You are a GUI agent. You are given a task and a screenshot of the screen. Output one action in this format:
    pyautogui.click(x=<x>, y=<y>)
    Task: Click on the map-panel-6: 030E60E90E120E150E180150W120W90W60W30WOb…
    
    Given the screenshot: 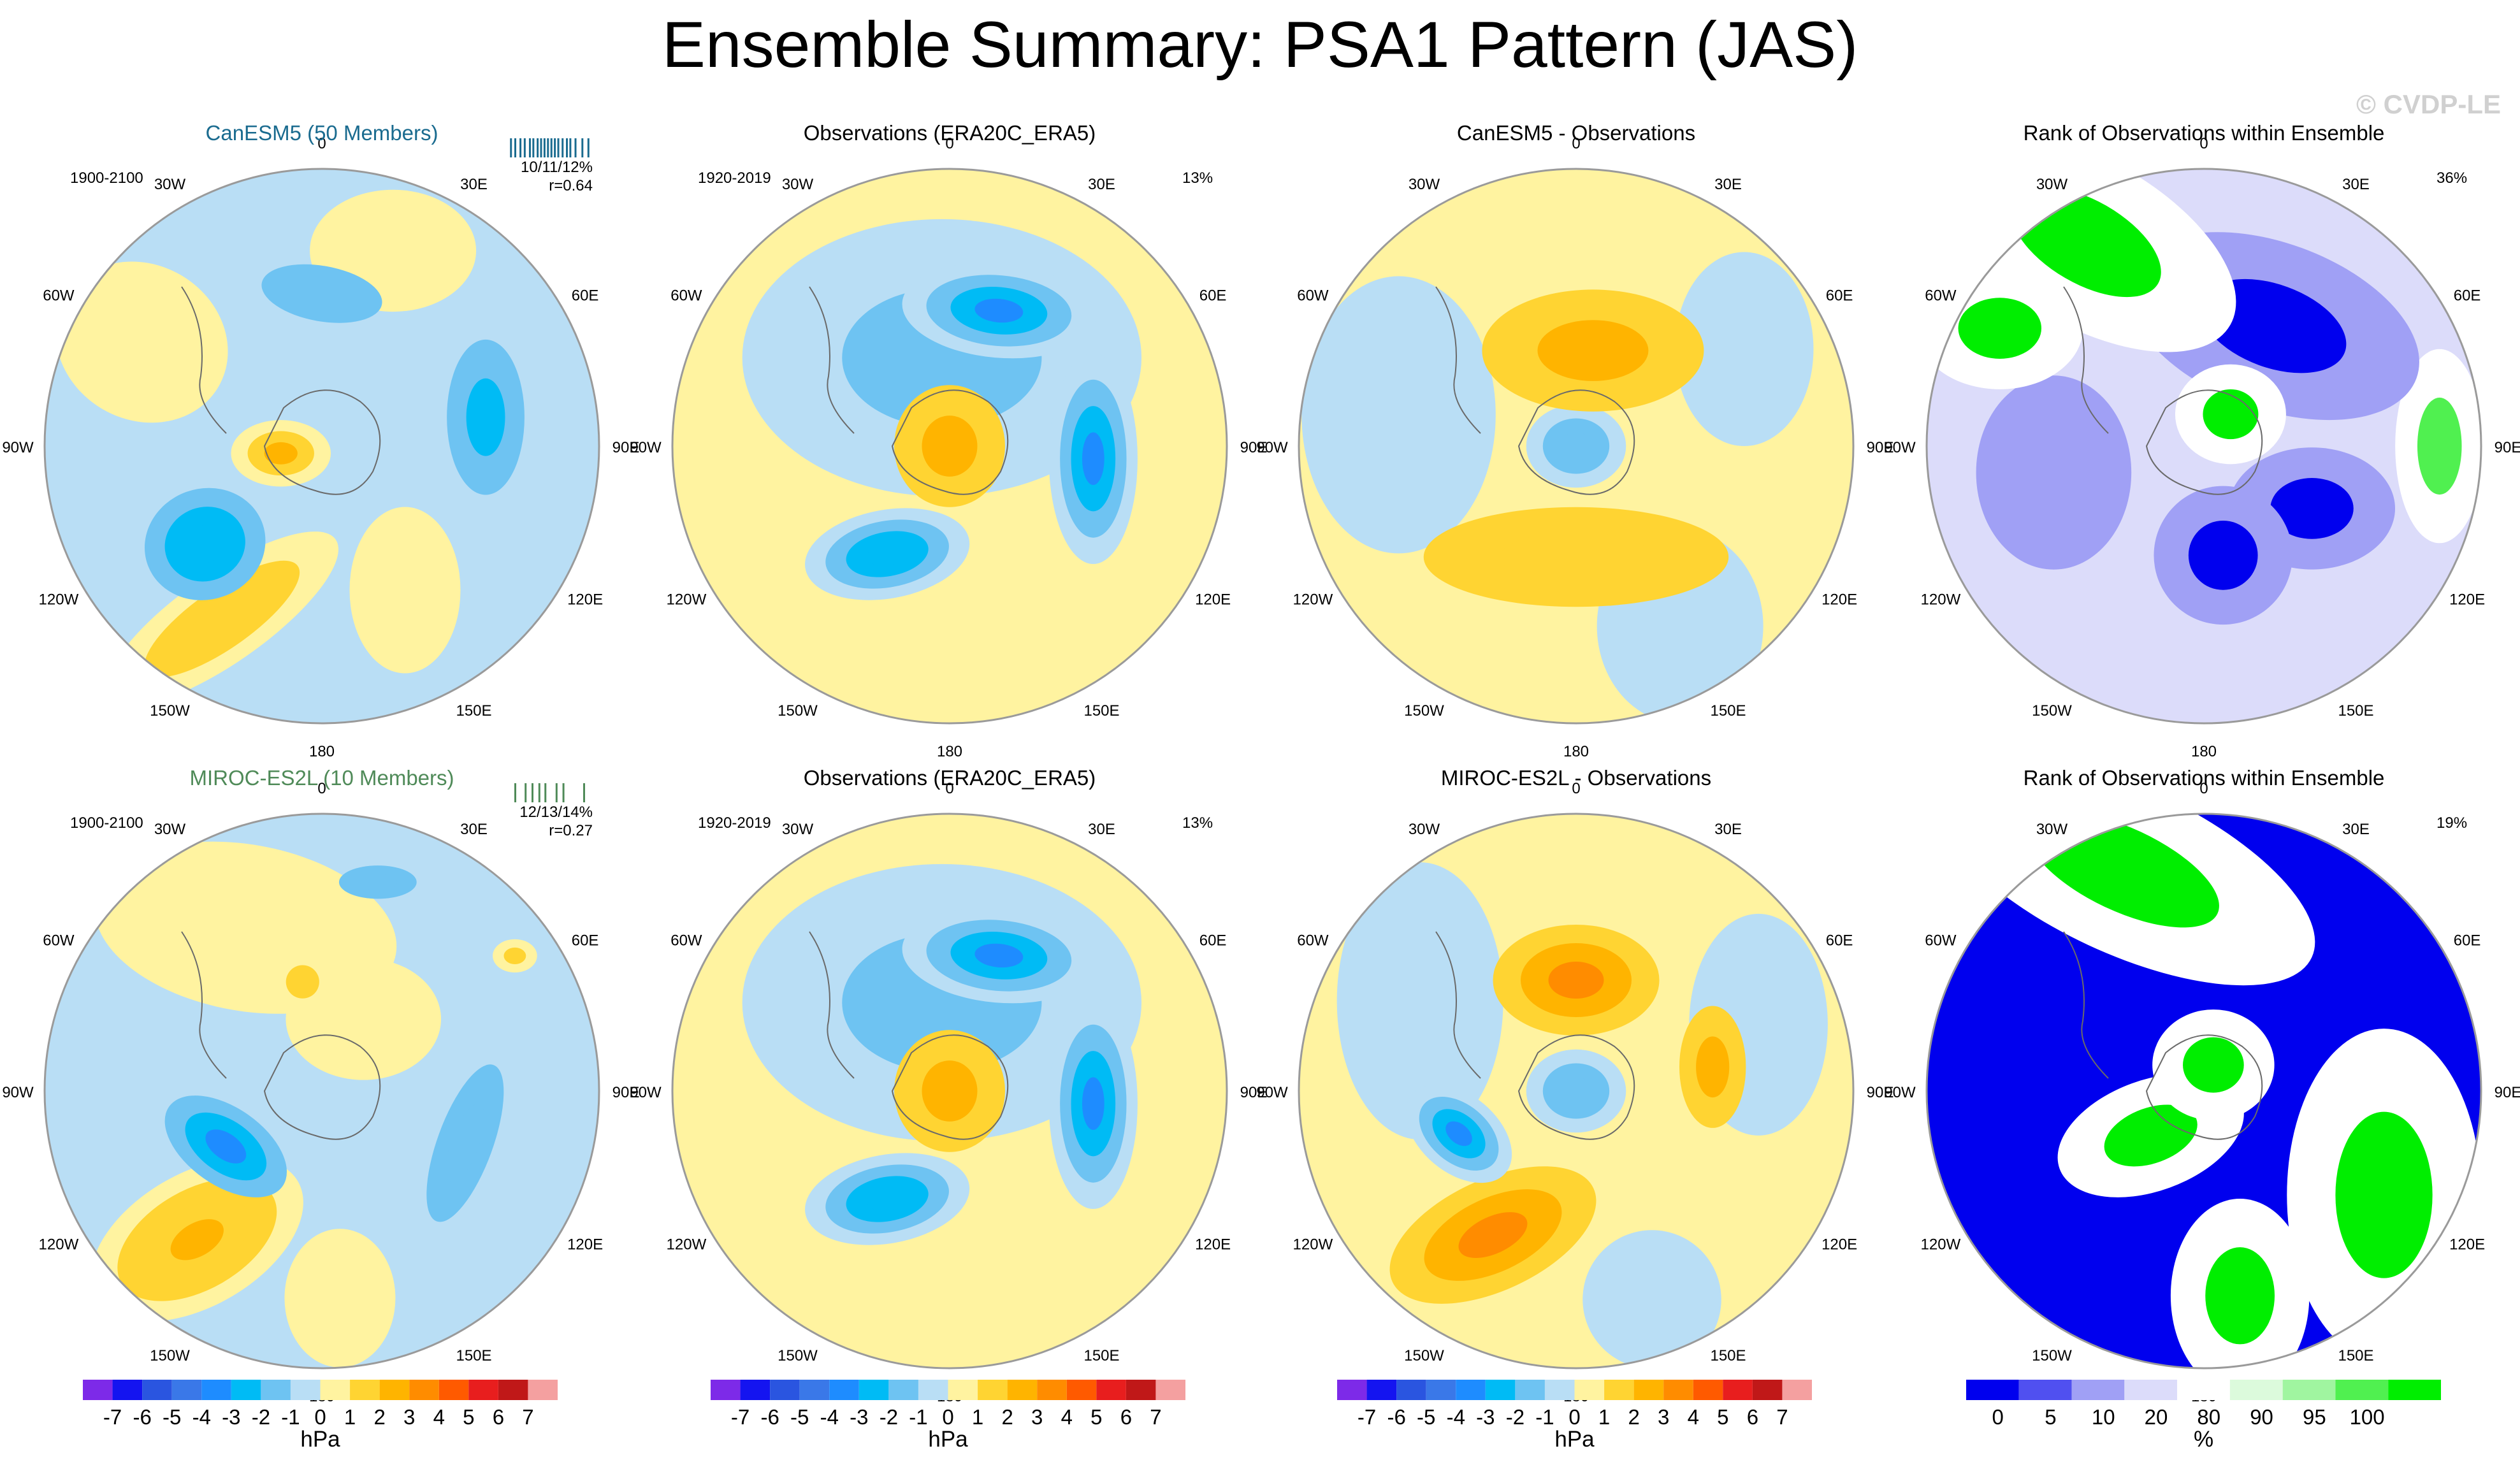 What is the action you would take?
    pyautogui.click(x=948, y=1086)
    